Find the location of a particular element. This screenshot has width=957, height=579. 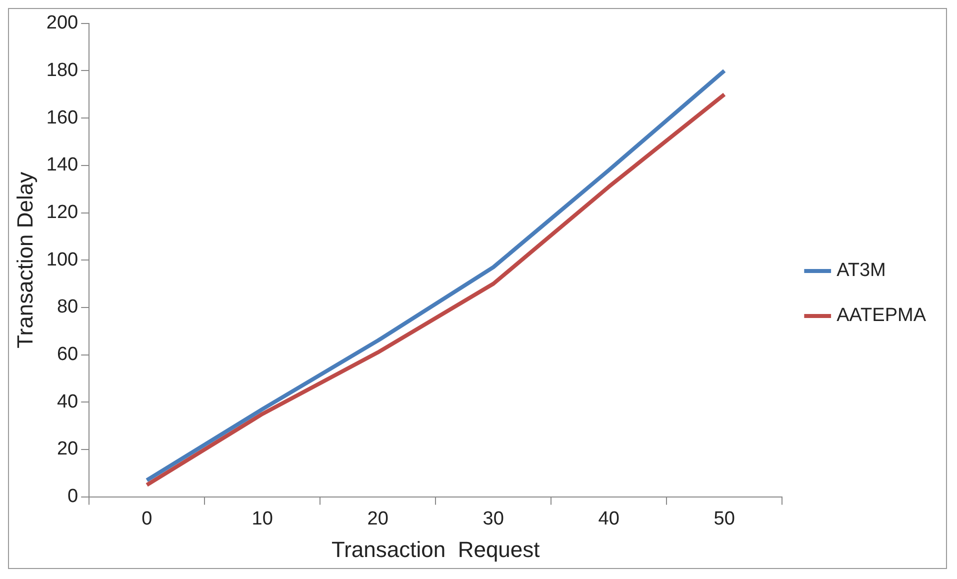

y-tick-label: 120 is located at coordinates (62, 212).